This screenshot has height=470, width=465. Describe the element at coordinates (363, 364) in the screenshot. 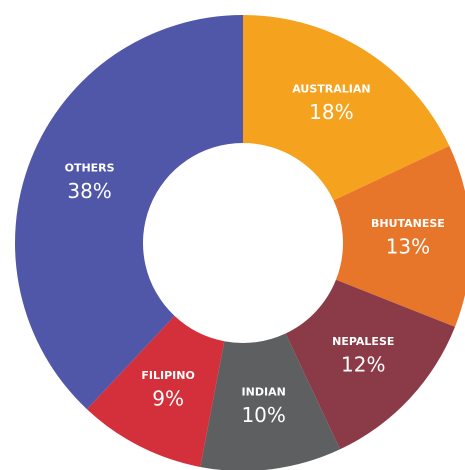

I see `slice-percent: 12%` at that location.